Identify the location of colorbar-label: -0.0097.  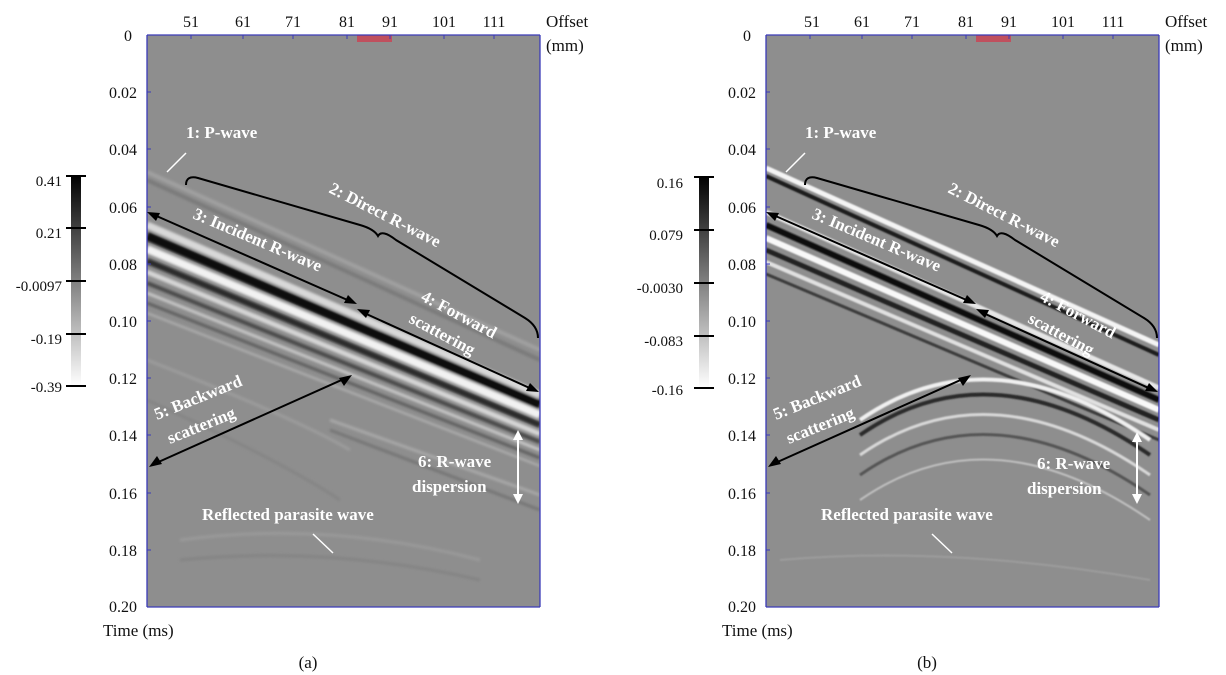
(39, 287).